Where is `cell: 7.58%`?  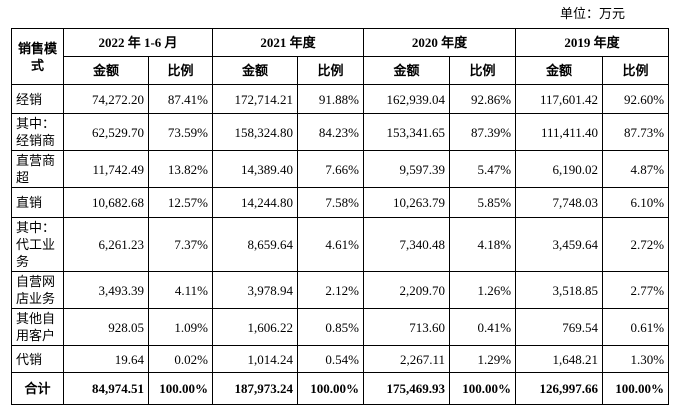 cell: 7.58% is located at coordinates (330, 202).